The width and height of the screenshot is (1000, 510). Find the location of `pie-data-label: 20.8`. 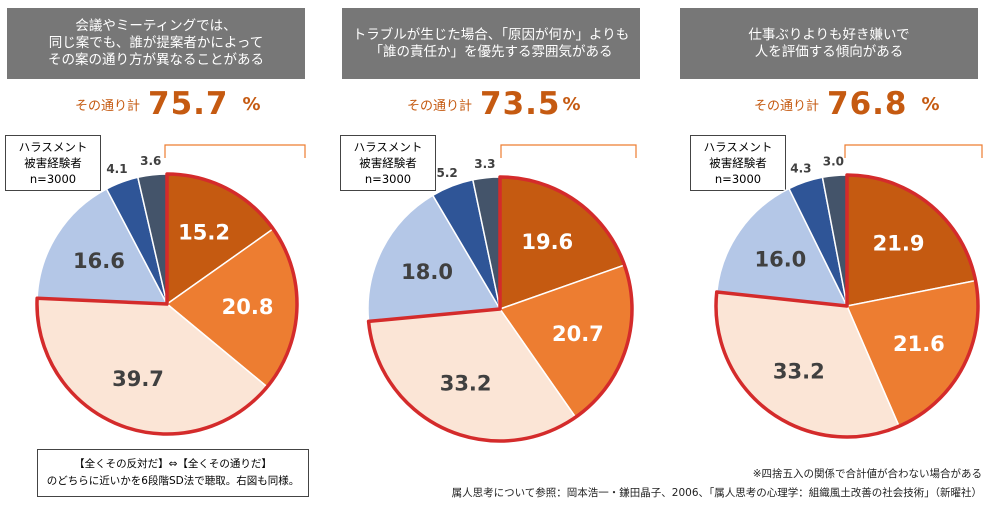

pie-data-label: 20.8 is located at coordinates (248, 307).